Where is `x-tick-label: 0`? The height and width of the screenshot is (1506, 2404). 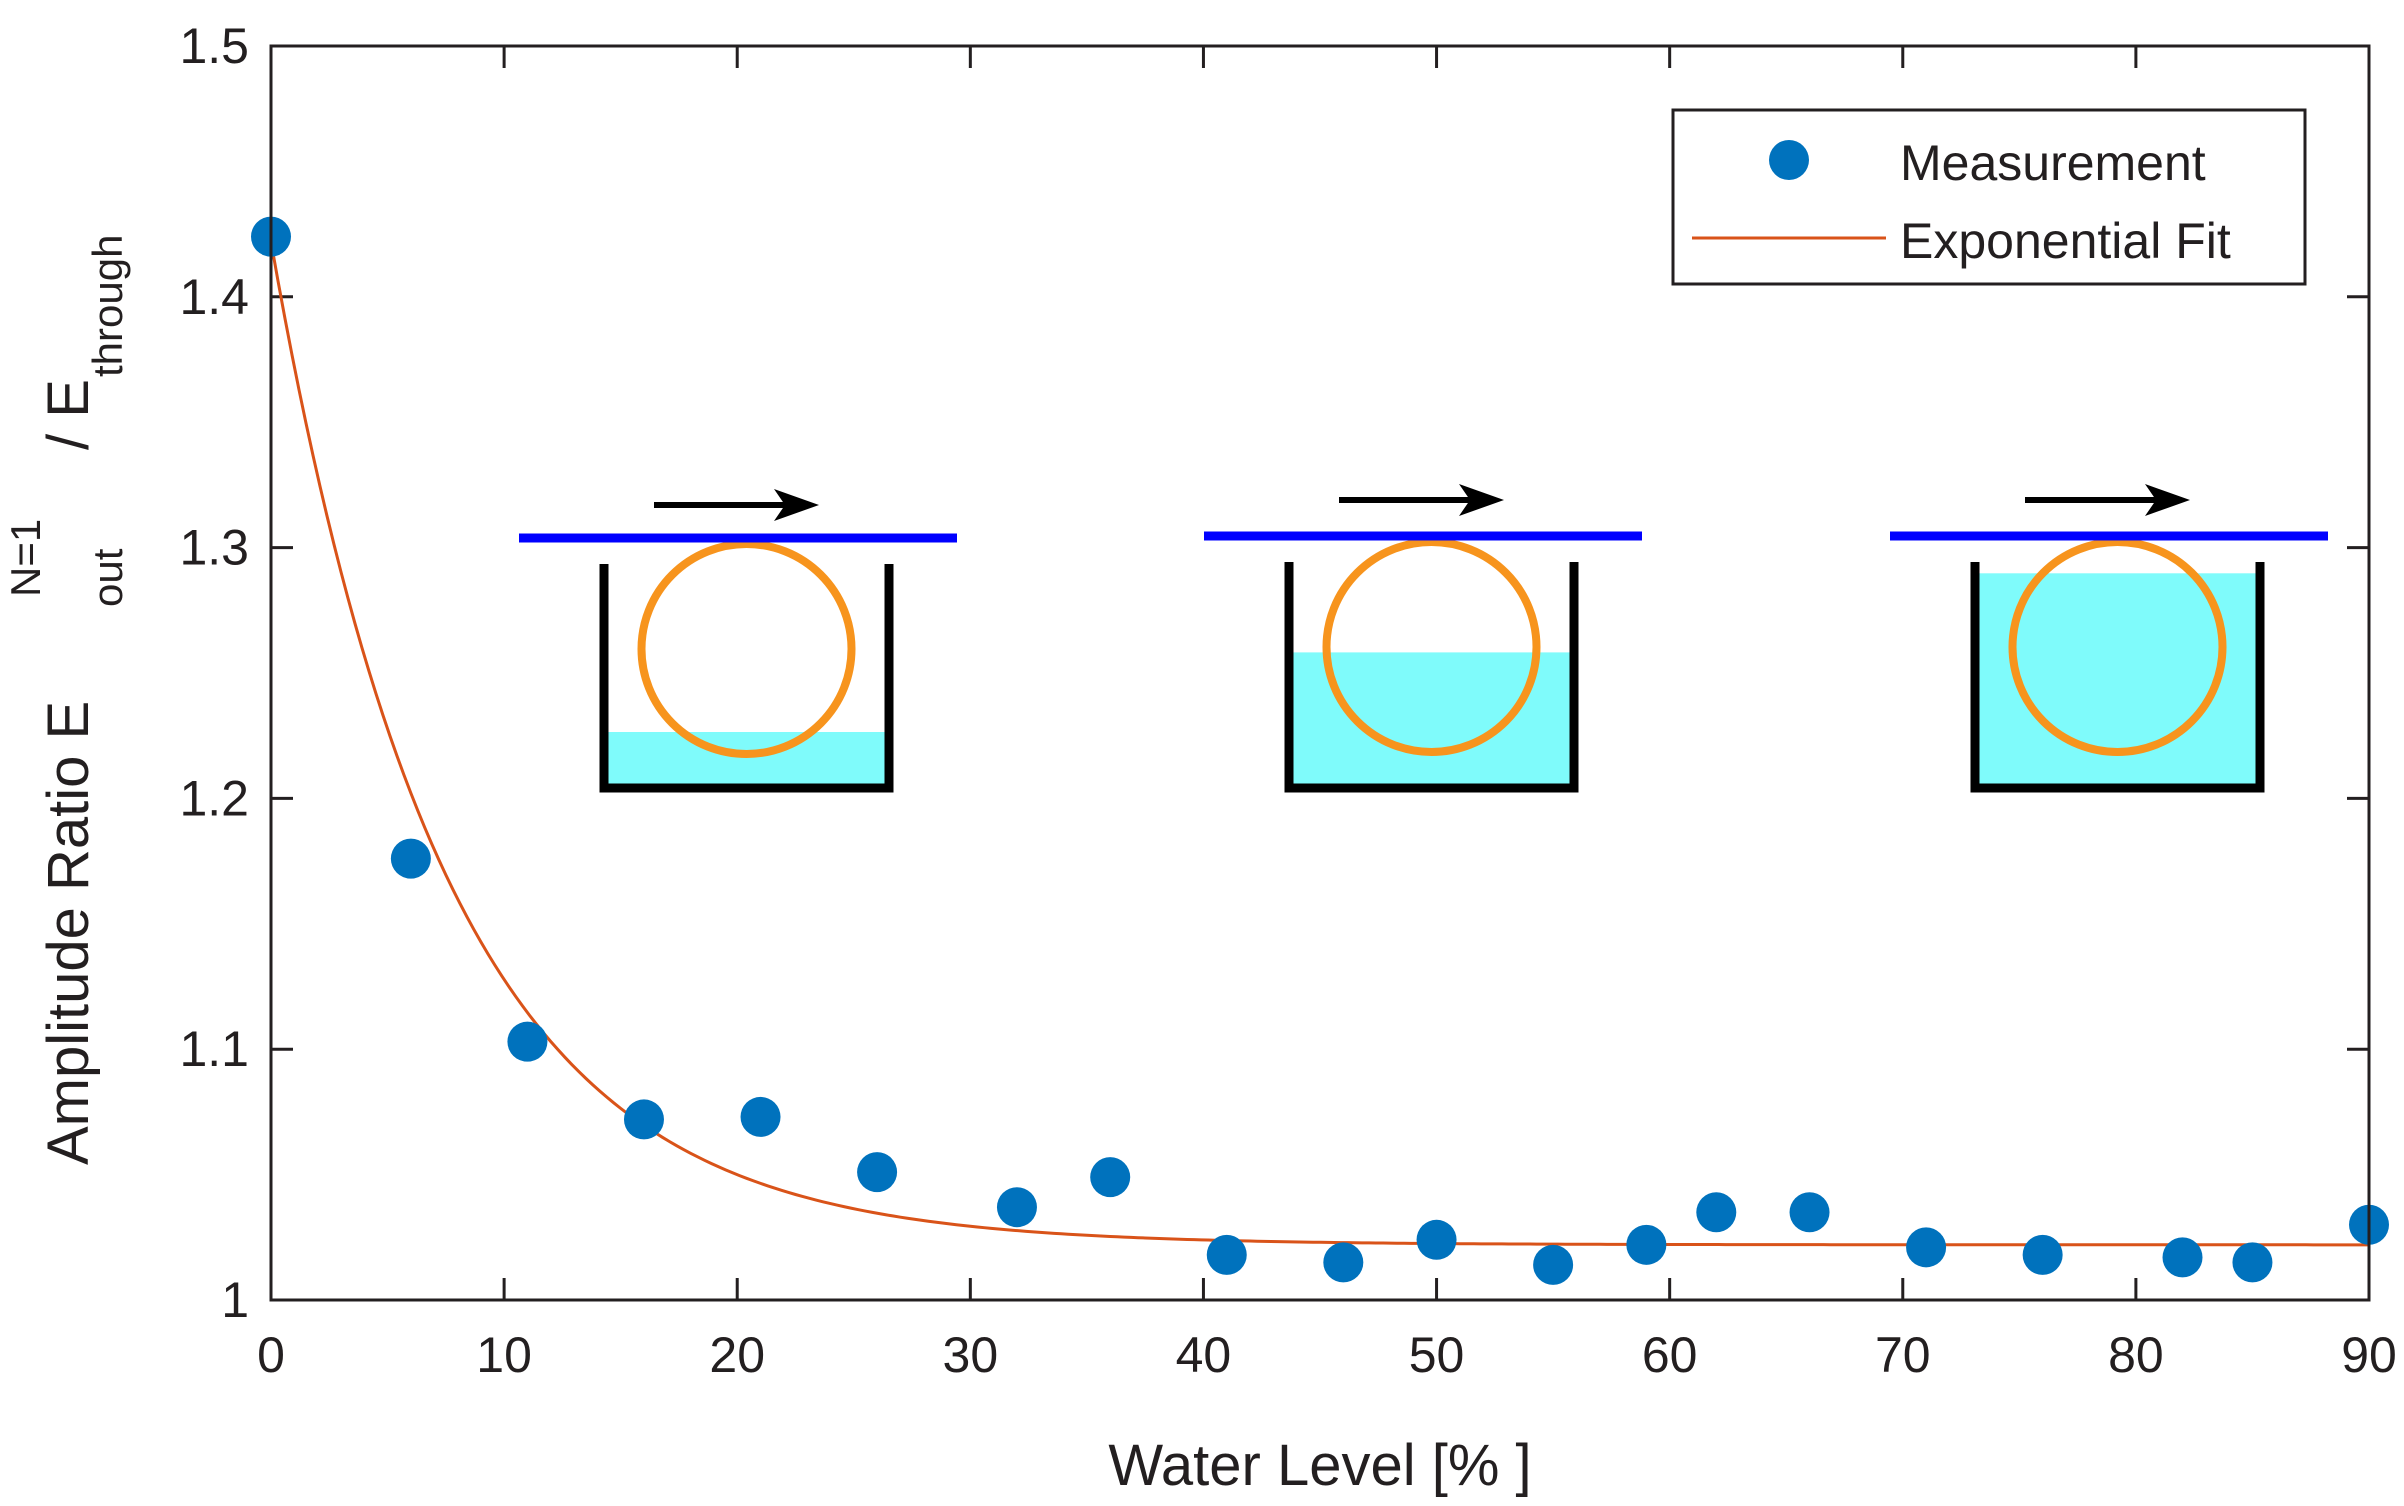 x-tick-label: 0 is located at coordinates (271, 1355).